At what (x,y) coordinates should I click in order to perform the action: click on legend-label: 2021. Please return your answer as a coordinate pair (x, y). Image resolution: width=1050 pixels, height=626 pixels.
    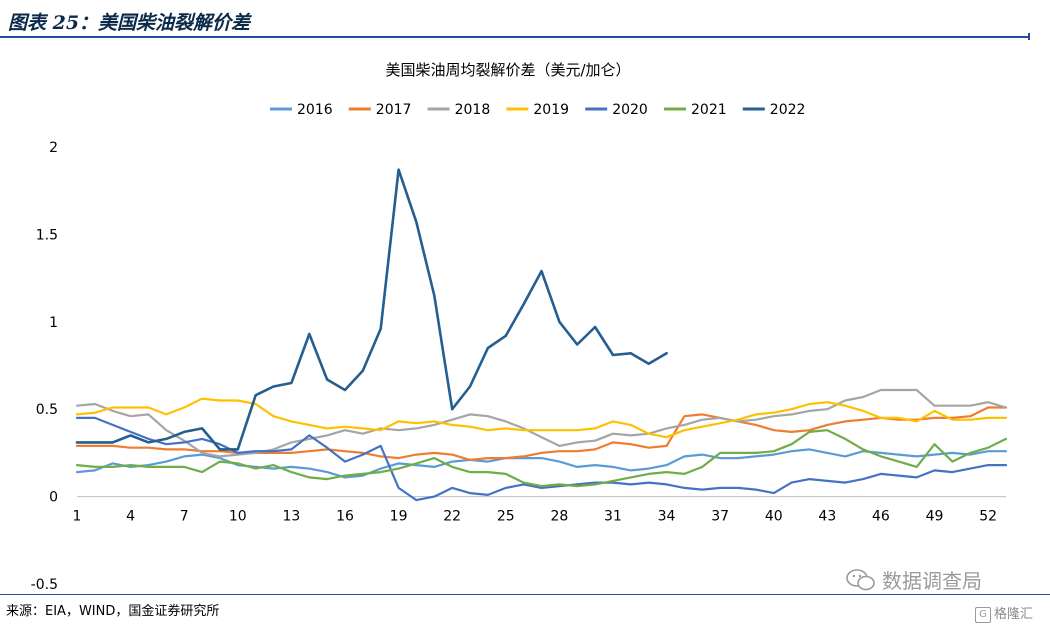
    Looking at the image, I should click on (709, 110).